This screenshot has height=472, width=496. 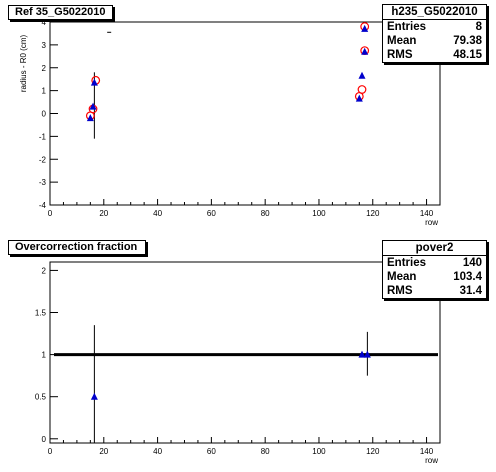 What do you see at coordinates (434, 263) in the screenshot?
I see `stats-row-entries: Entries 140` at bounding box center [434, 263].